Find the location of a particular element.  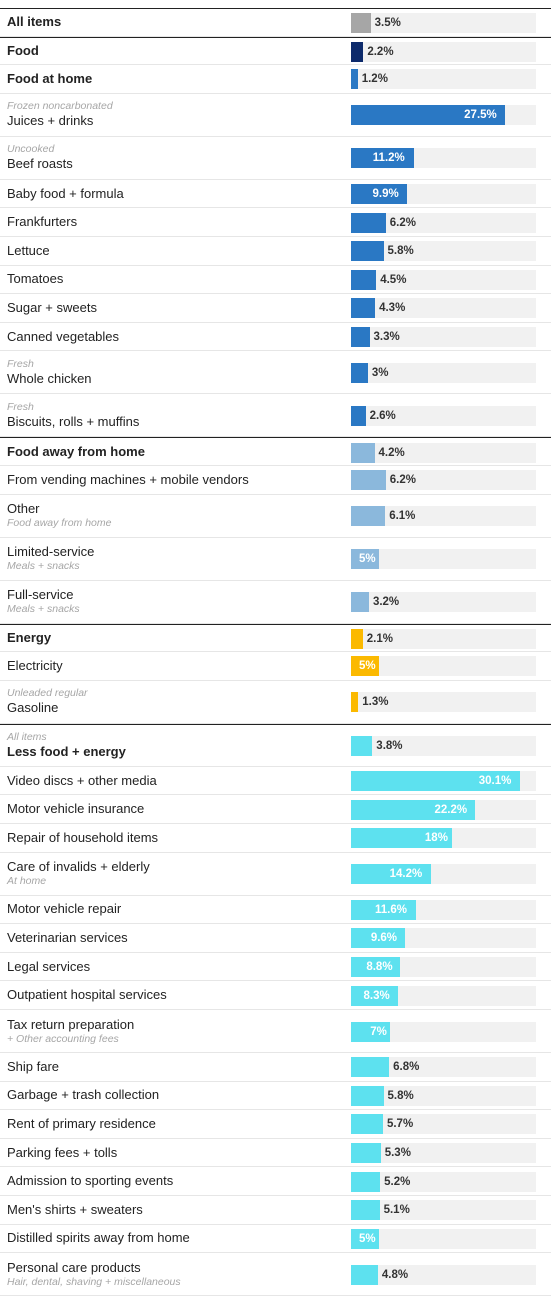

bar-track: 1.2% is located at coordinates (443, 79).